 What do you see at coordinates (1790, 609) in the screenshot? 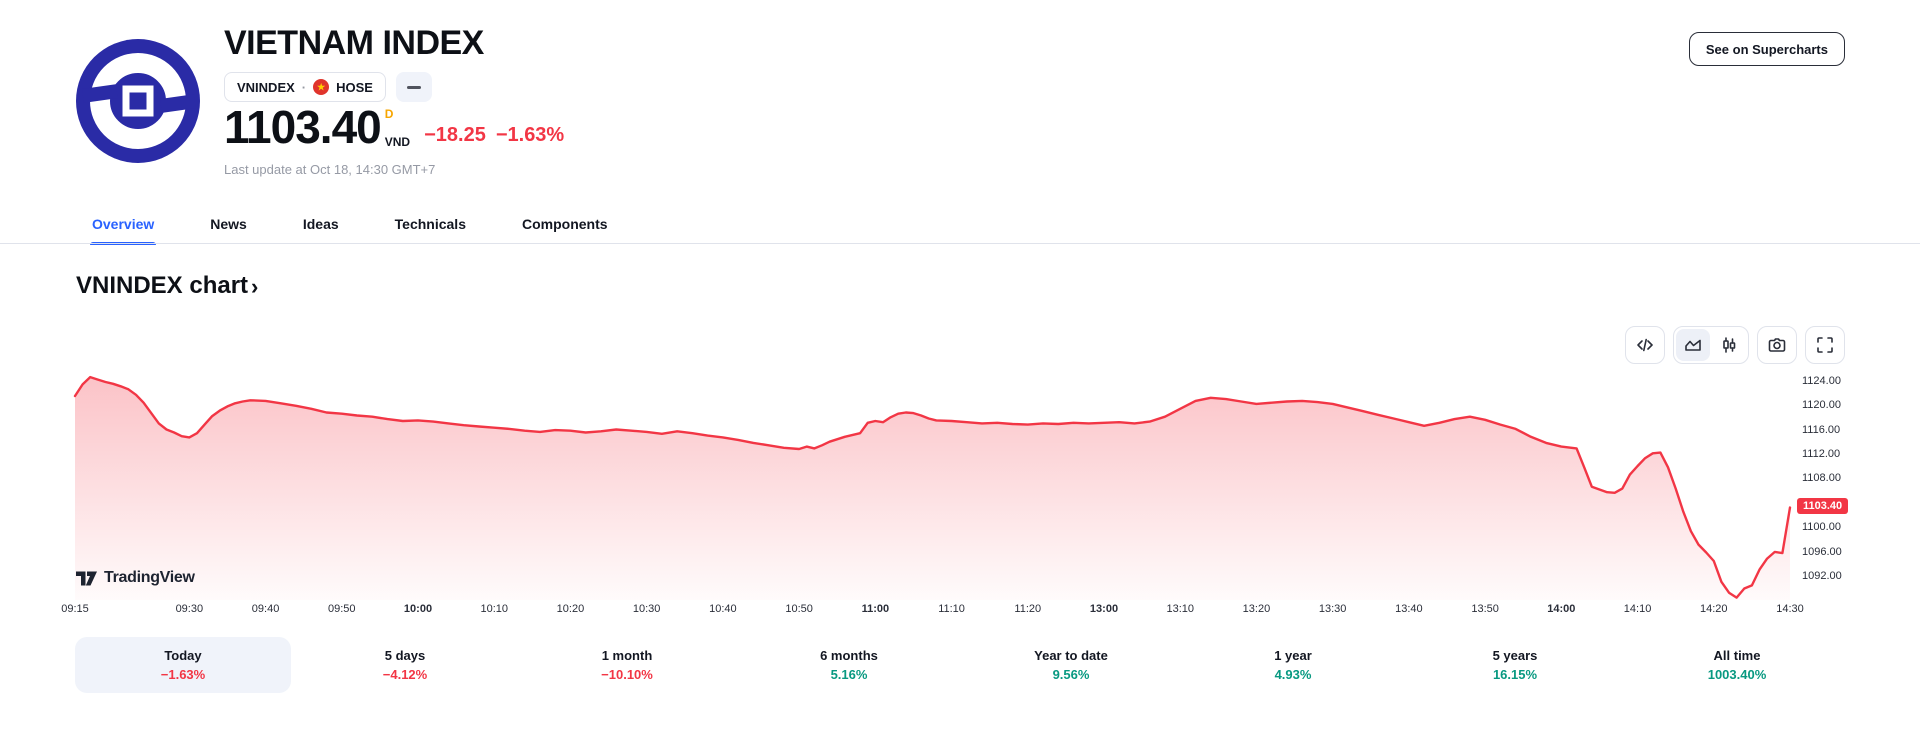
I see `x-axis-label: 14:30` at bounding box center [1790, 609].